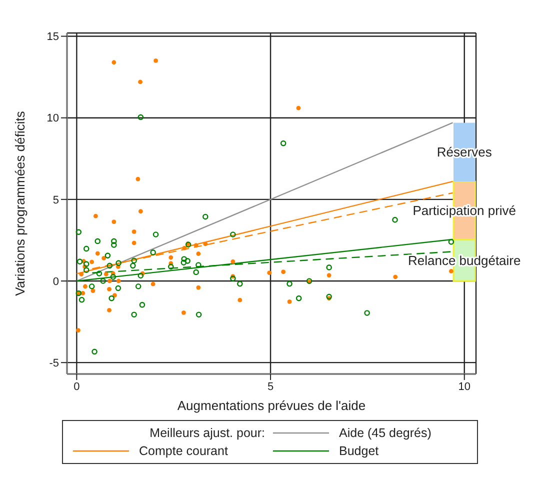 The width and height of the screenshot is (559, 483). What do you see at coordinates (385, 433) in the screenshot?
I see `legend-label: Aide (45 degrés)` at bounding box center [385, 433].